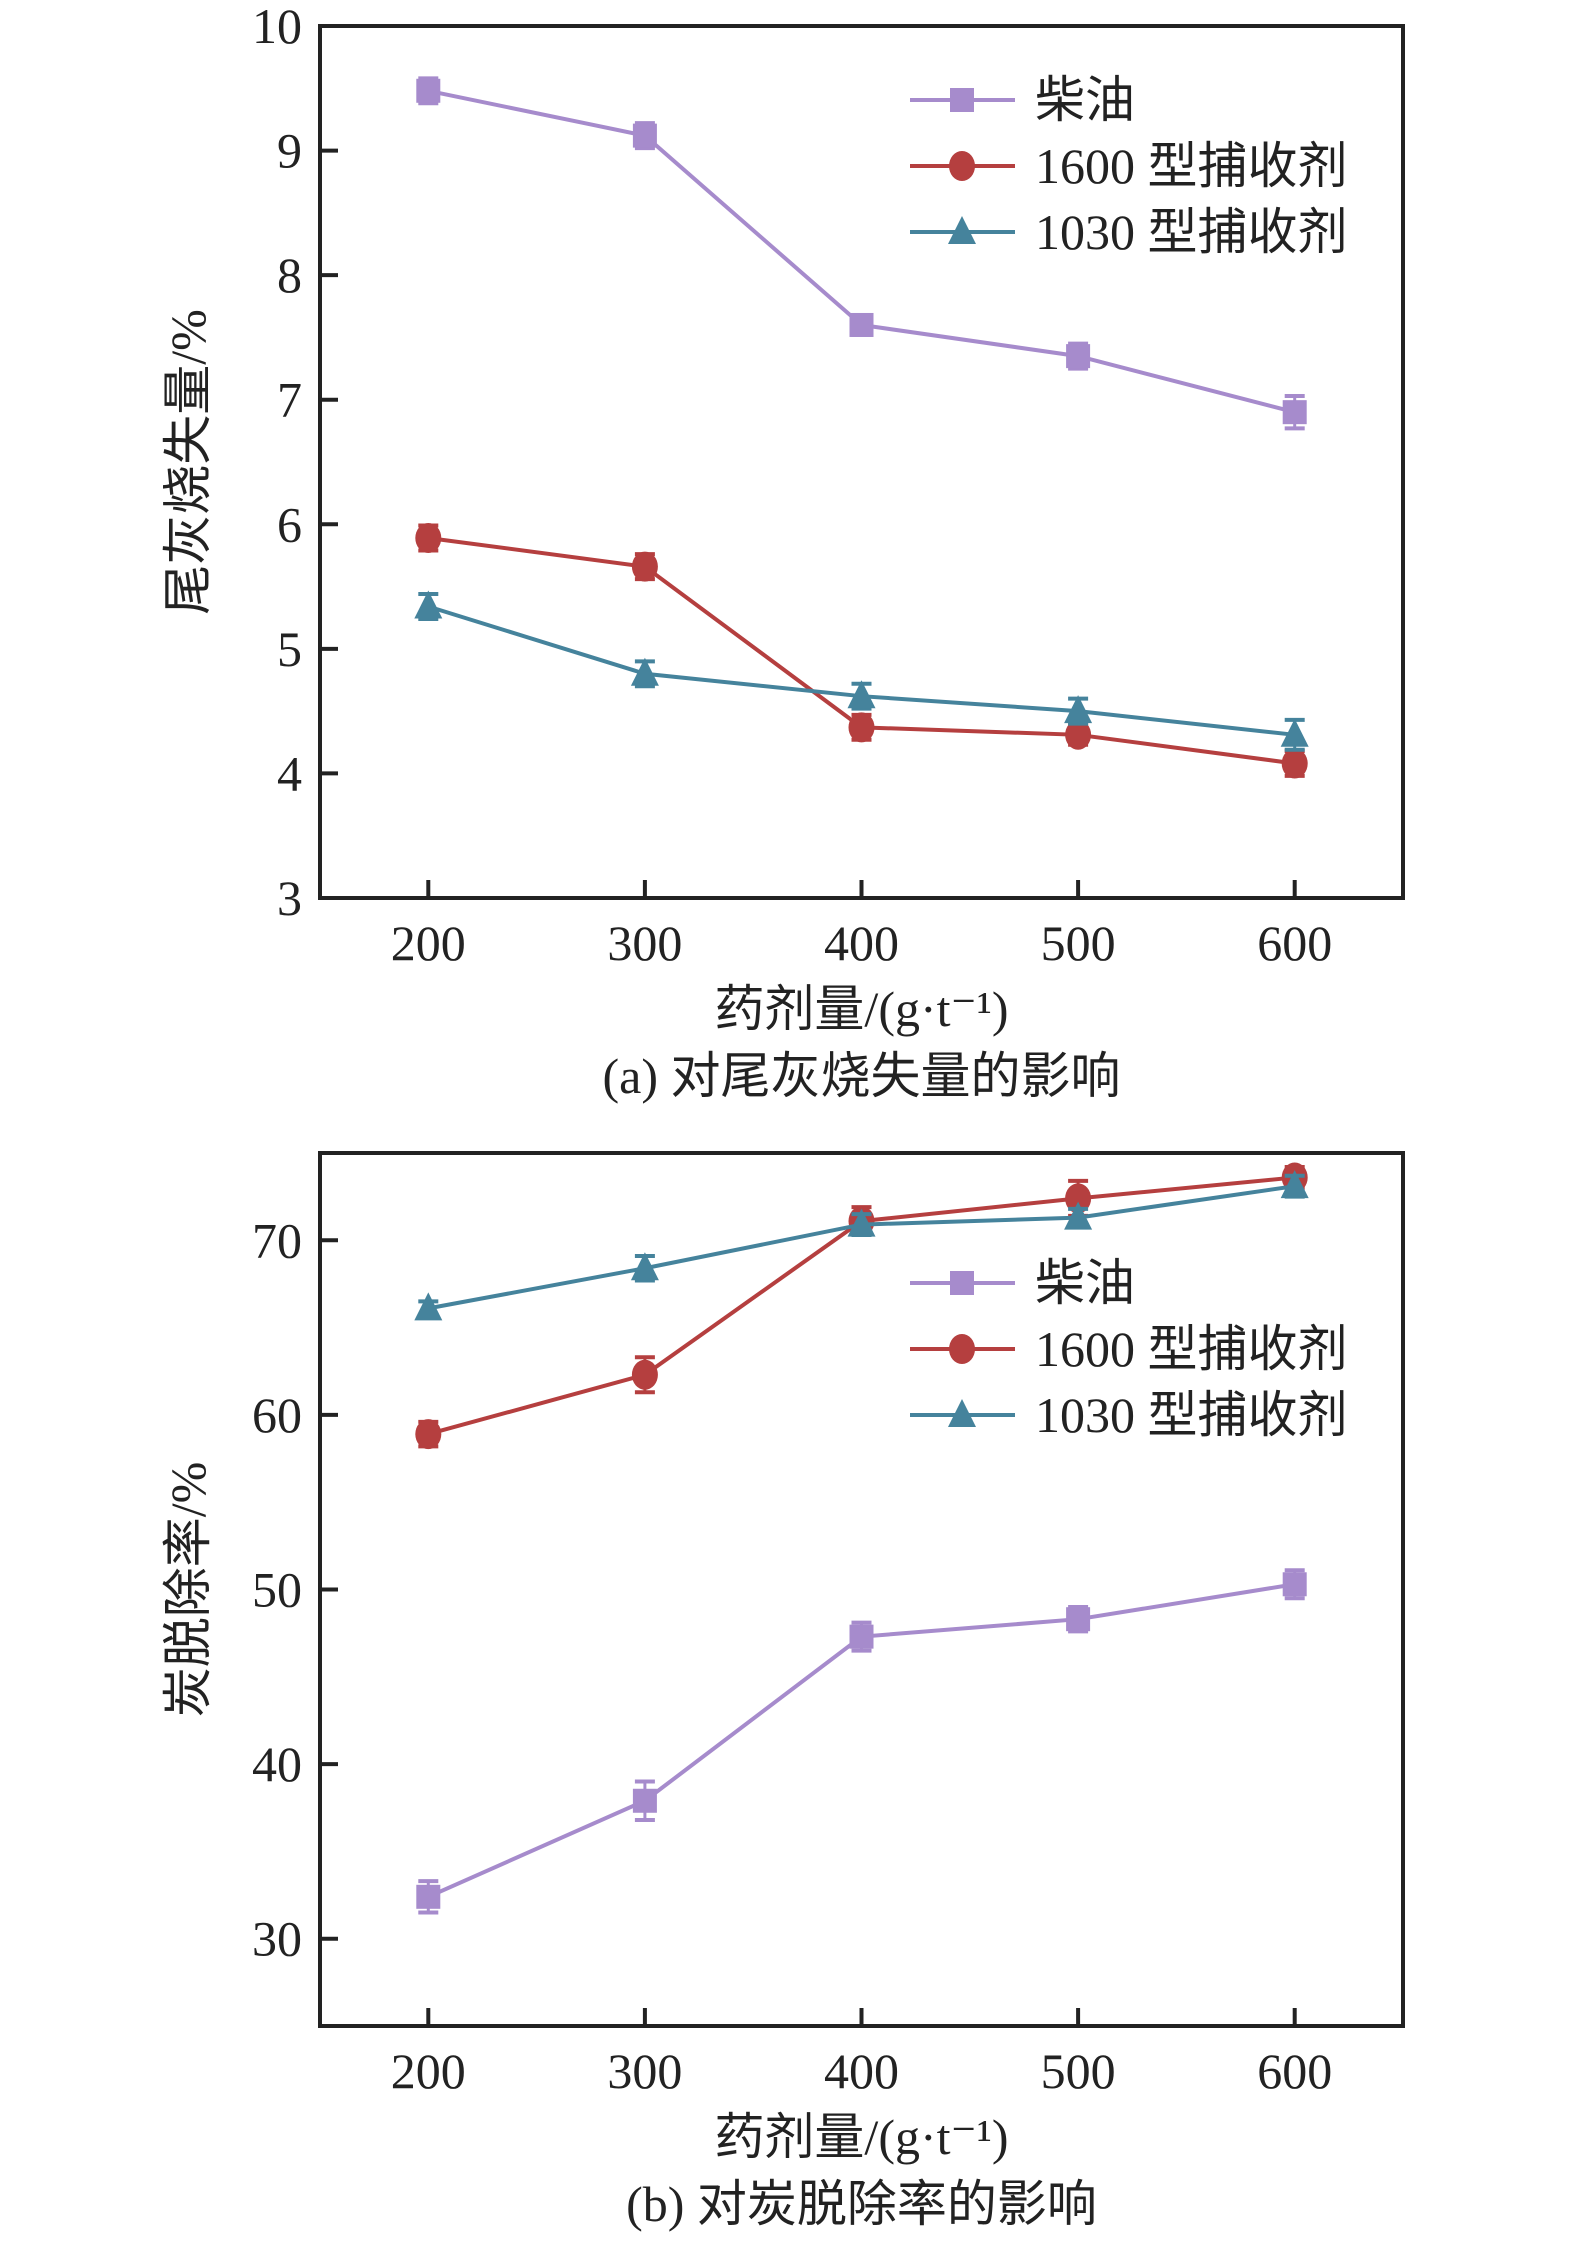  What do you see at coordinates (289, 151) in the screenshot?
I see `y-tick-label: 9` at bounding box center [289, 151].